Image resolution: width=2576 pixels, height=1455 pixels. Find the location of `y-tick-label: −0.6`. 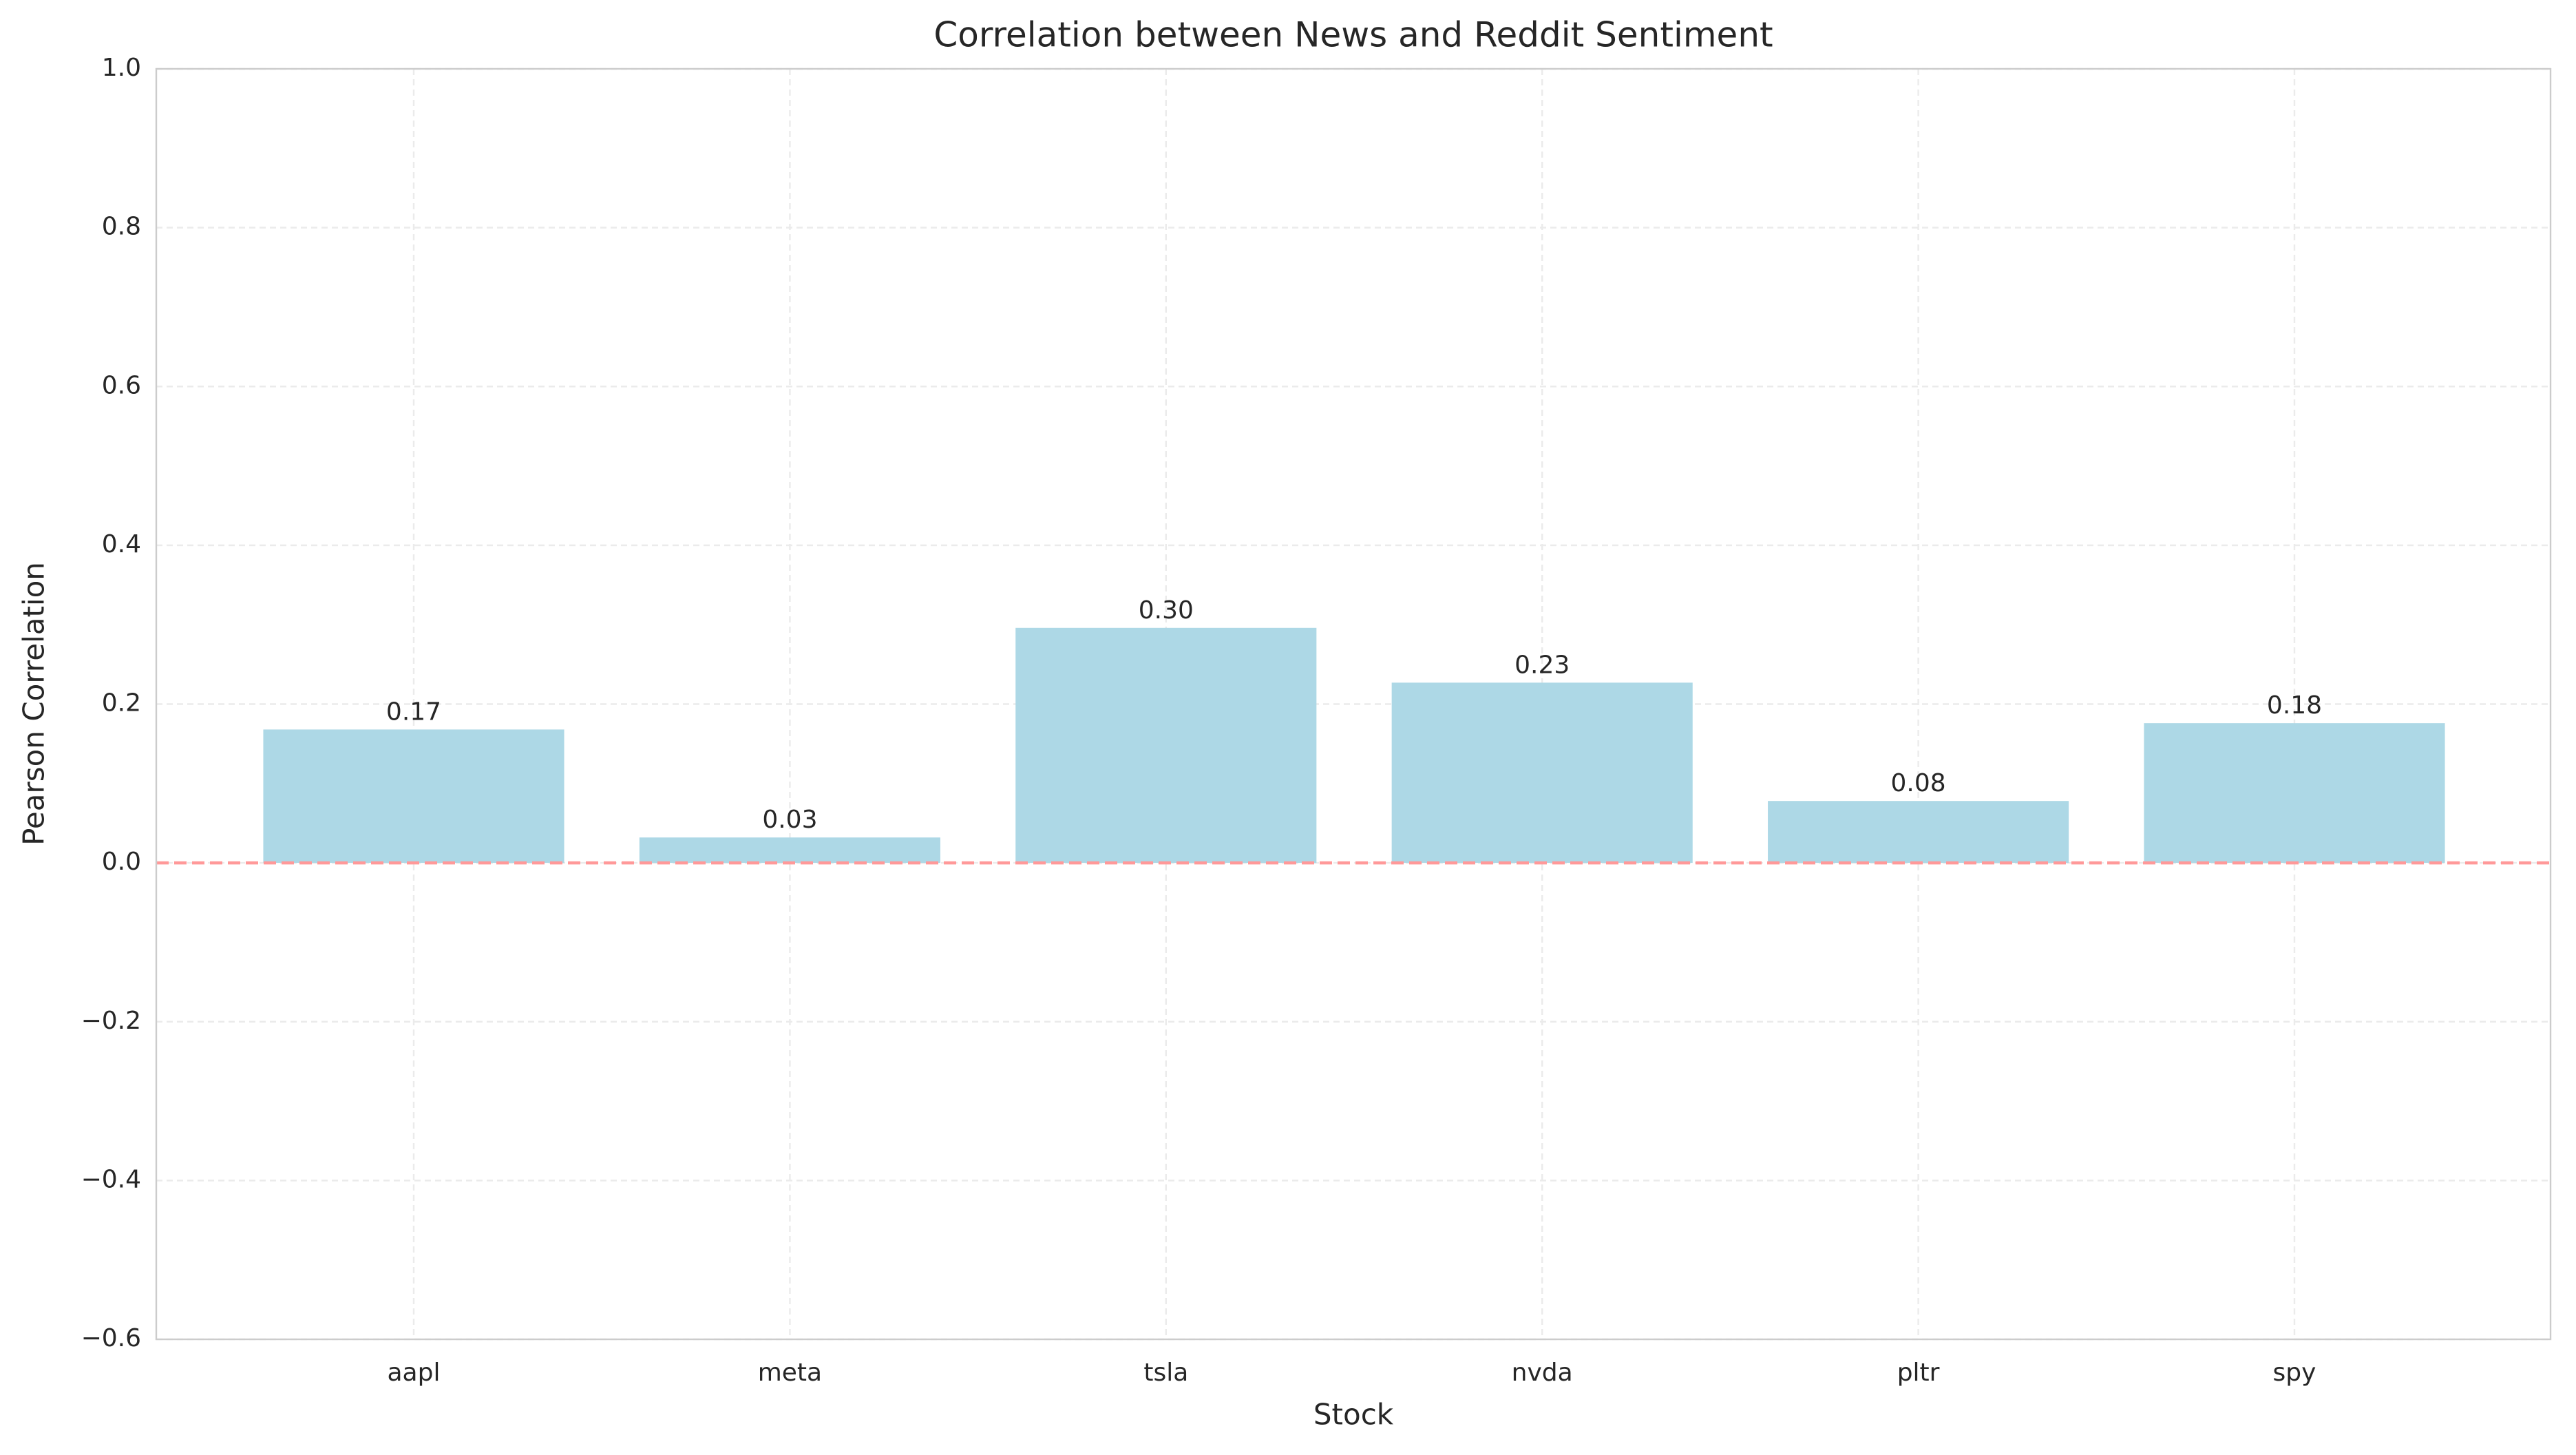

y-tick-label: −0.6 is located at coordinates (111, 1338).